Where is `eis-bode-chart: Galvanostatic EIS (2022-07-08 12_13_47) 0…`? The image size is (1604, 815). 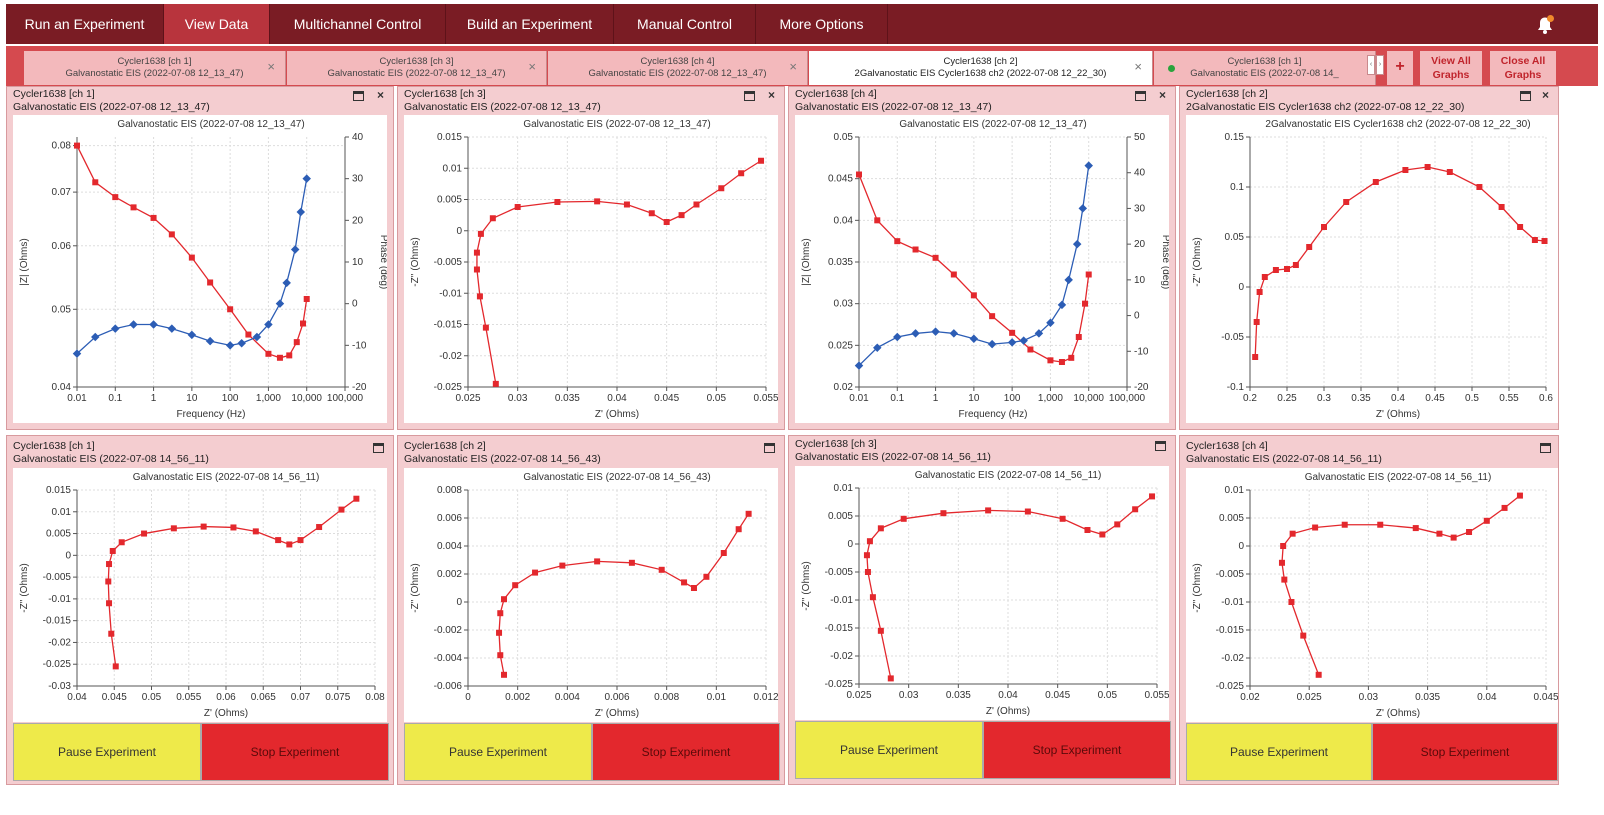 eis-bode-chart: Galvanostatic EIS (2022-07-08 12_13_47) 0… is located at coordinates (203, 269).